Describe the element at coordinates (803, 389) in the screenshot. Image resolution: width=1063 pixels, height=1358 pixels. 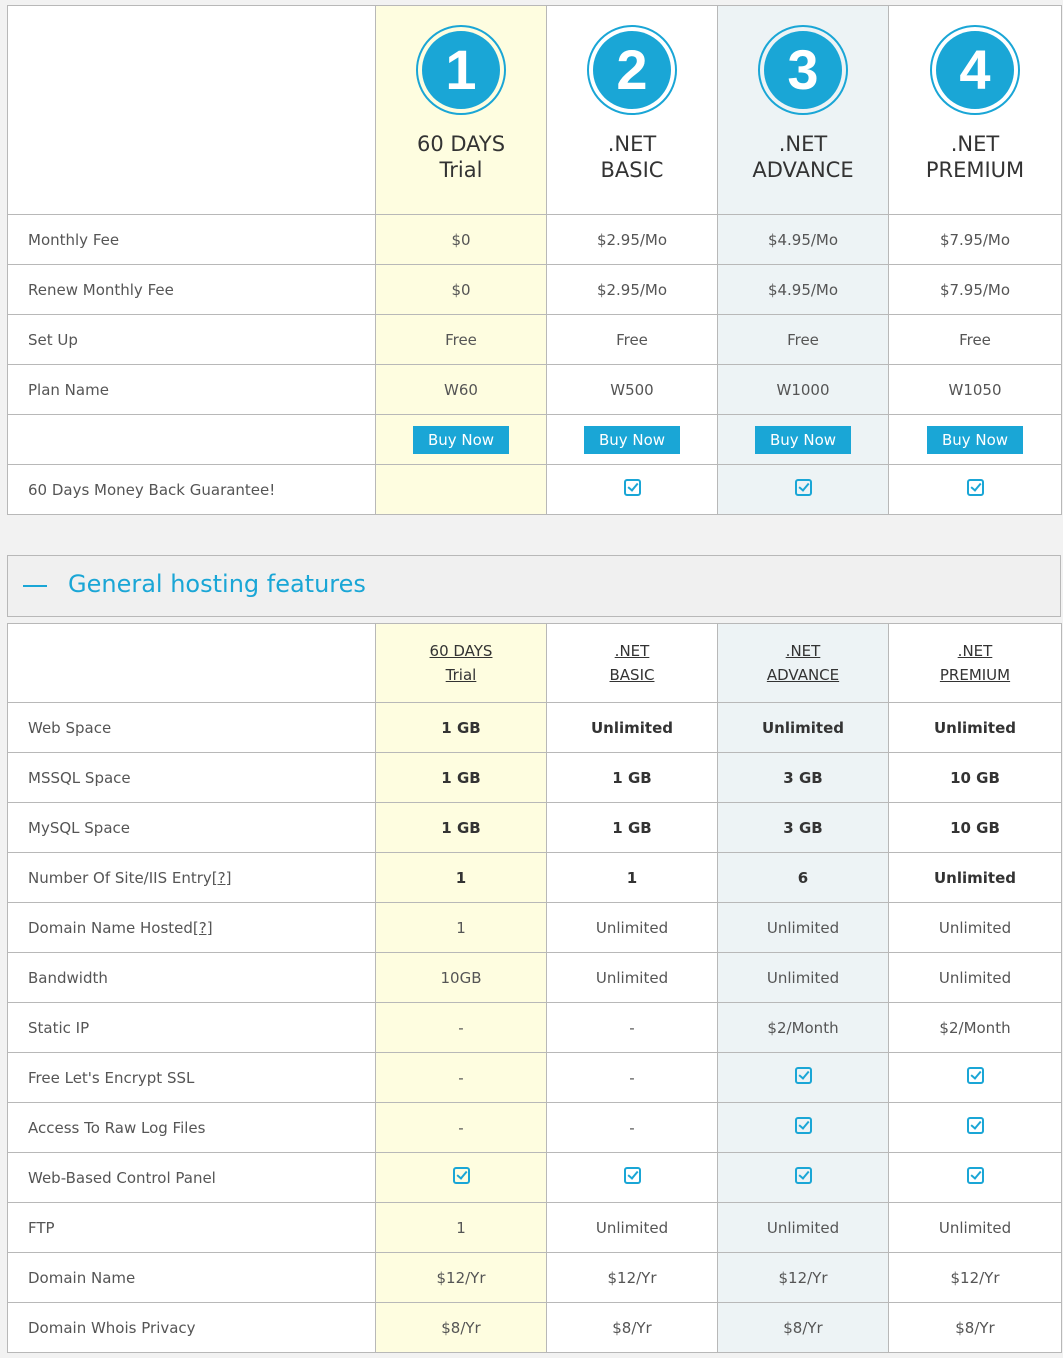
I see `table-cell: W1000` at that location.